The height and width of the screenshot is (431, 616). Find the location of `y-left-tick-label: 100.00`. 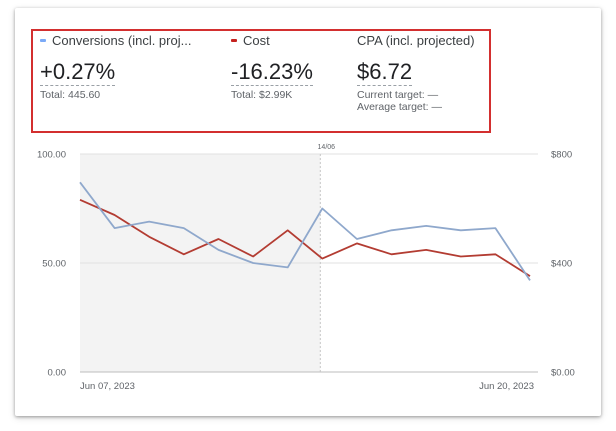

y-left-tick-label: 100.00 is located at coordinates (51, 155).